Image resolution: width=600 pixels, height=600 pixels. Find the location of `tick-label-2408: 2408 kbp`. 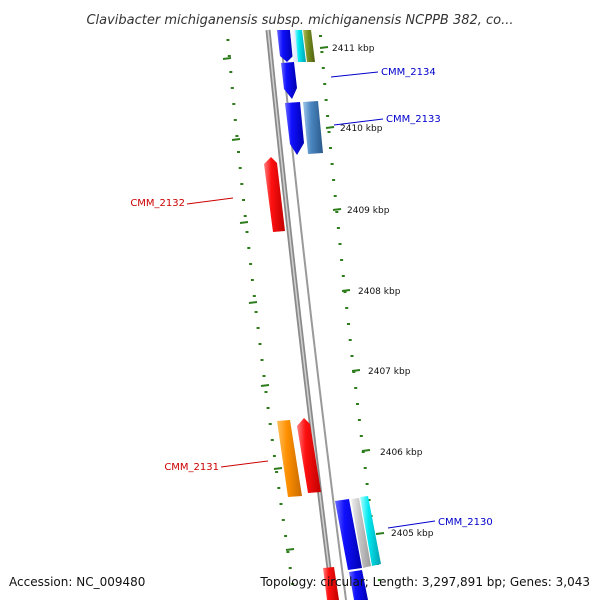

tick-label-2408: 2408 kbp is located at coordinates (379, 292).